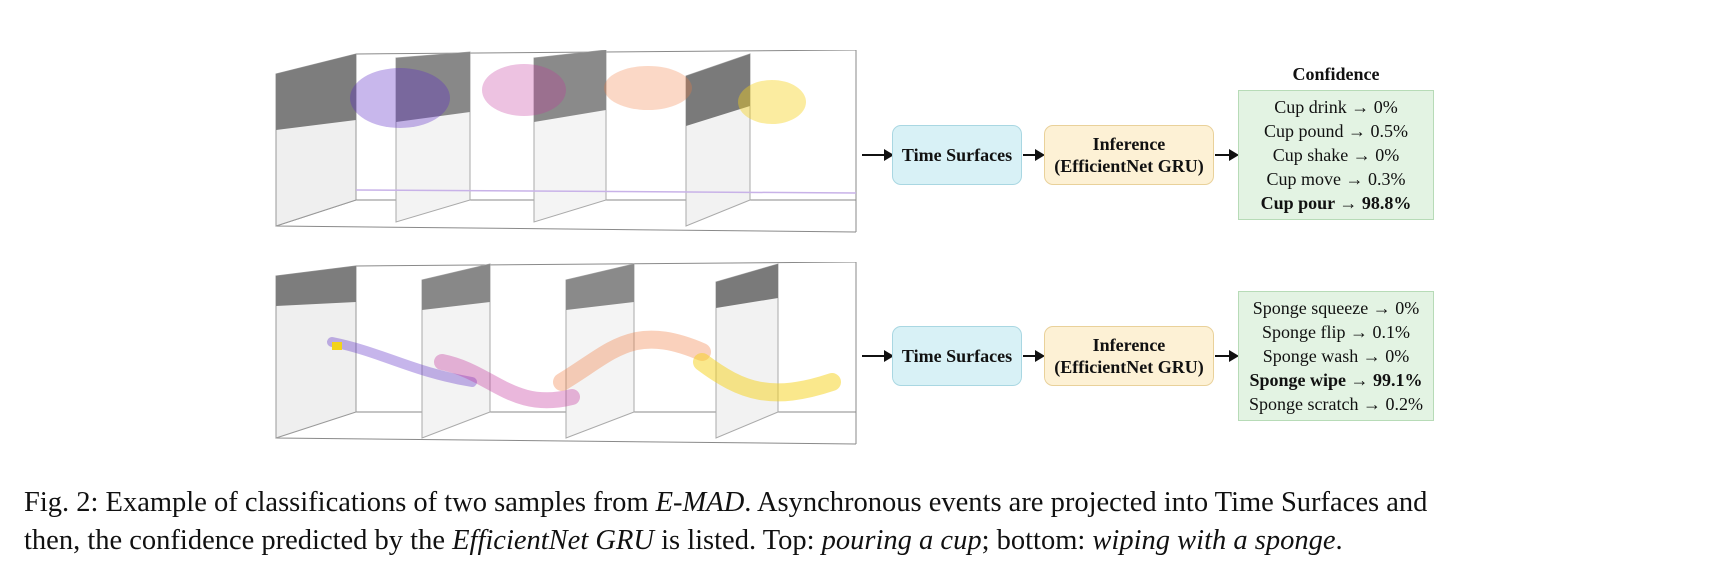  I want to click on caption-text: then, the confidence predicted by the, so click(238, 540).